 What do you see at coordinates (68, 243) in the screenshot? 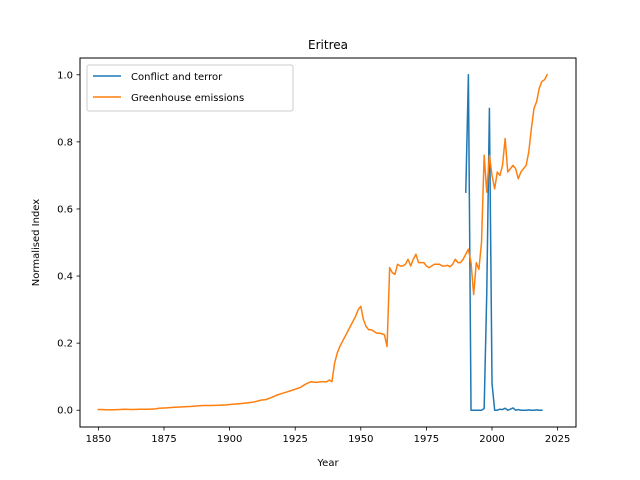
I see `y-axis-ticks: 0.0 0.2 0.4 0.6 0.8 1.0` at bounding box center [68, 243].